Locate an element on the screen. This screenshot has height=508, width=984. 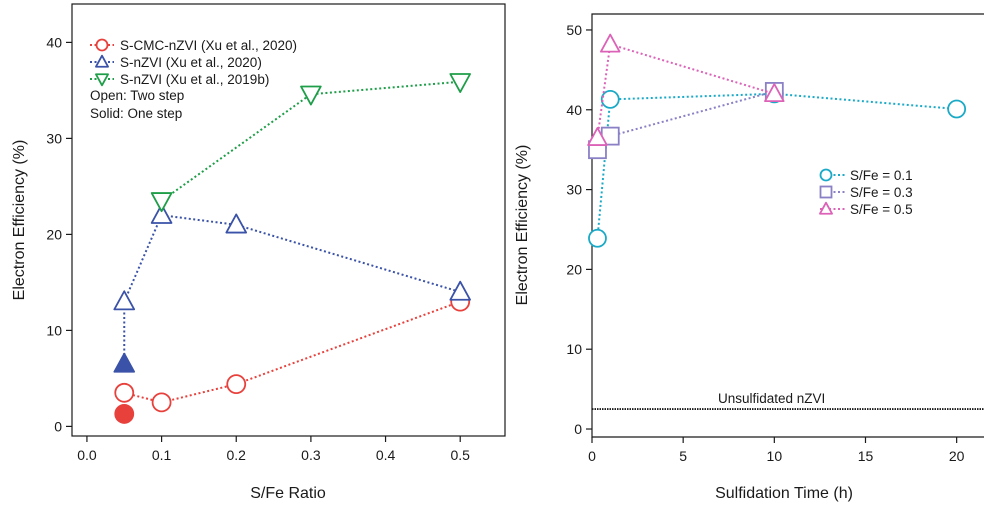
right-y-tick-label: 30 is located at coordinates (574, 190).